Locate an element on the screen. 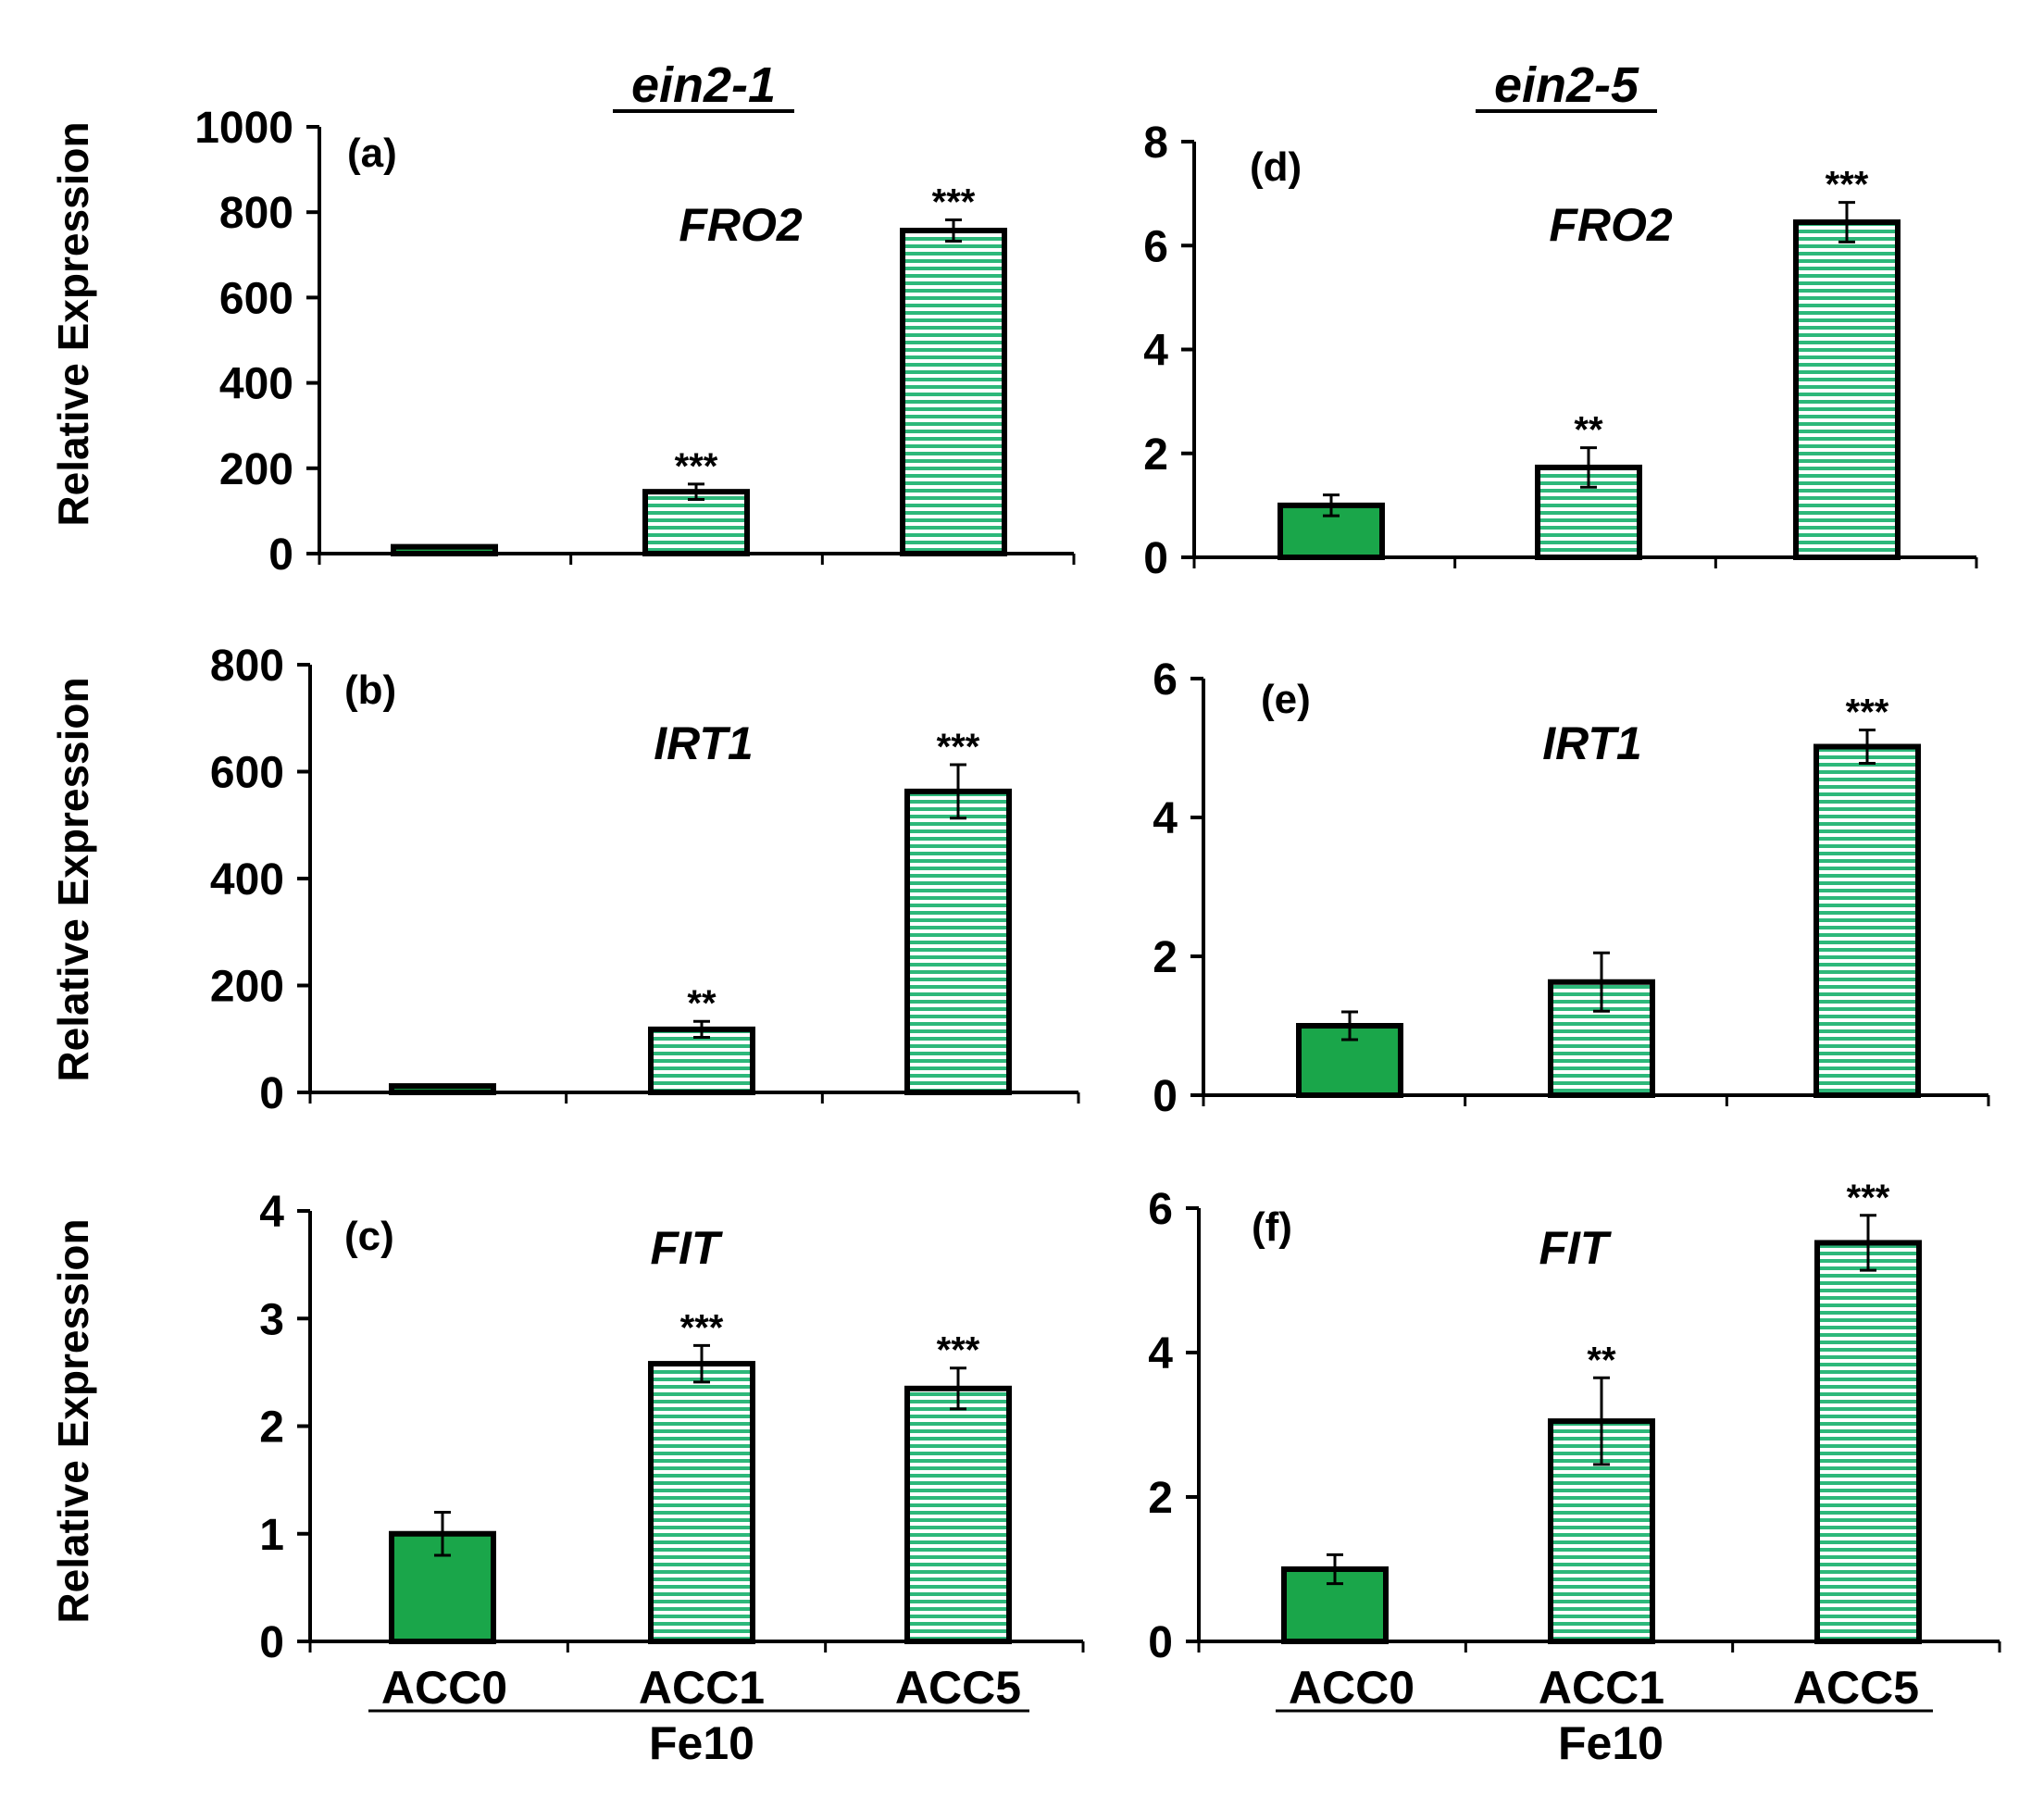 The image size is (2044, 1796). y-tick-label: 3 is located at coordinates (271, 1319).